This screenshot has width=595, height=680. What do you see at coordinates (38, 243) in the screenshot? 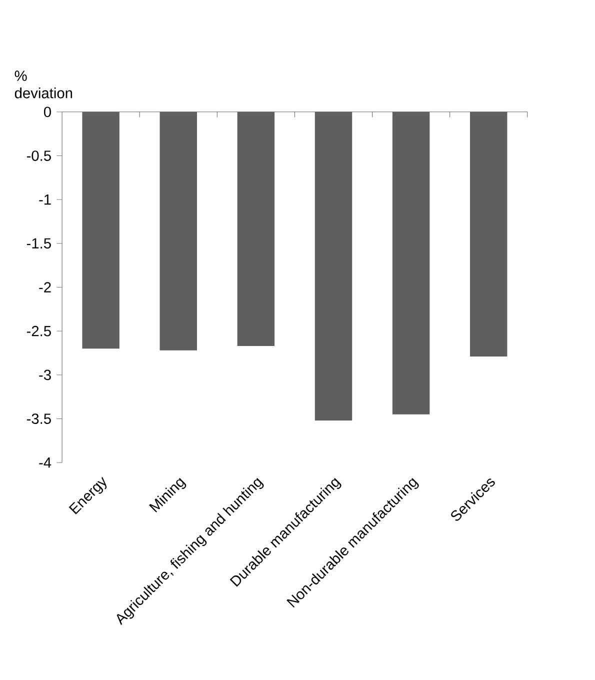
I see `y-tick-label: -1.5` at bounding box center [38, 243].